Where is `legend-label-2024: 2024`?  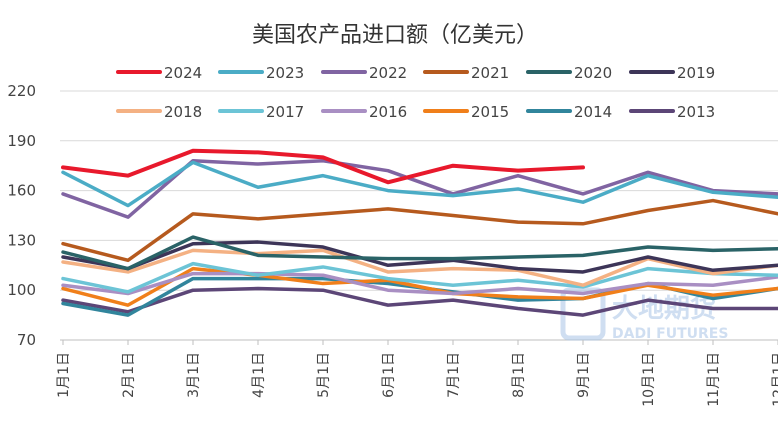 legend-label-2024: 2024 is located at coordinates (183, 73).